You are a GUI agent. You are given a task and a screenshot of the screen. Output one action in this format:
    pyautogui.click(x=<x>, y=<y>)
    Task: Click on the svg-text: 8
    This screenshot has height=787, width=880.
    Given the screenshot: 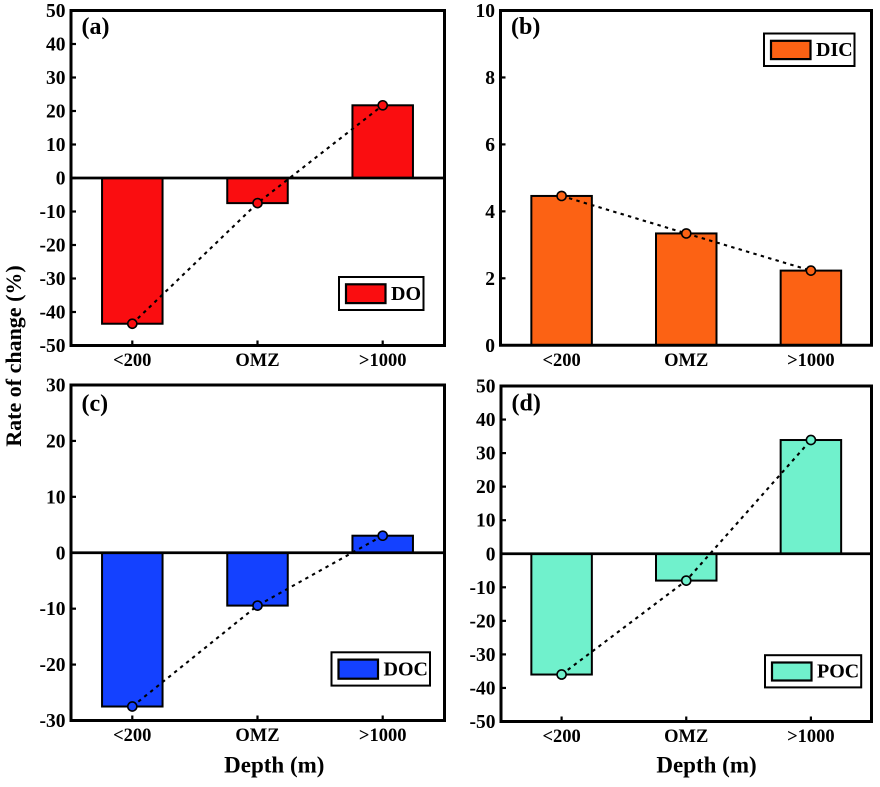 What is the action you would take?
    pyautogui.click(x=490, y=78)
    